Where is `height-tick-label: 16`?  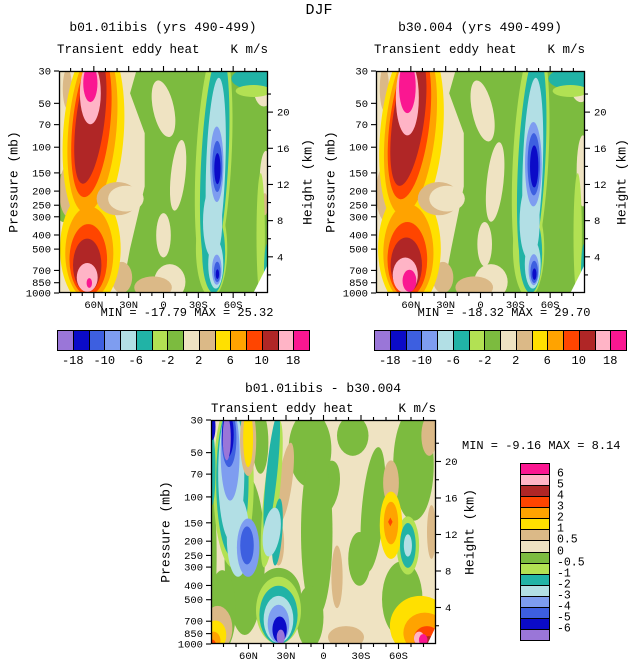 height-tick-label: 16 is located at coordinates (600, 150).